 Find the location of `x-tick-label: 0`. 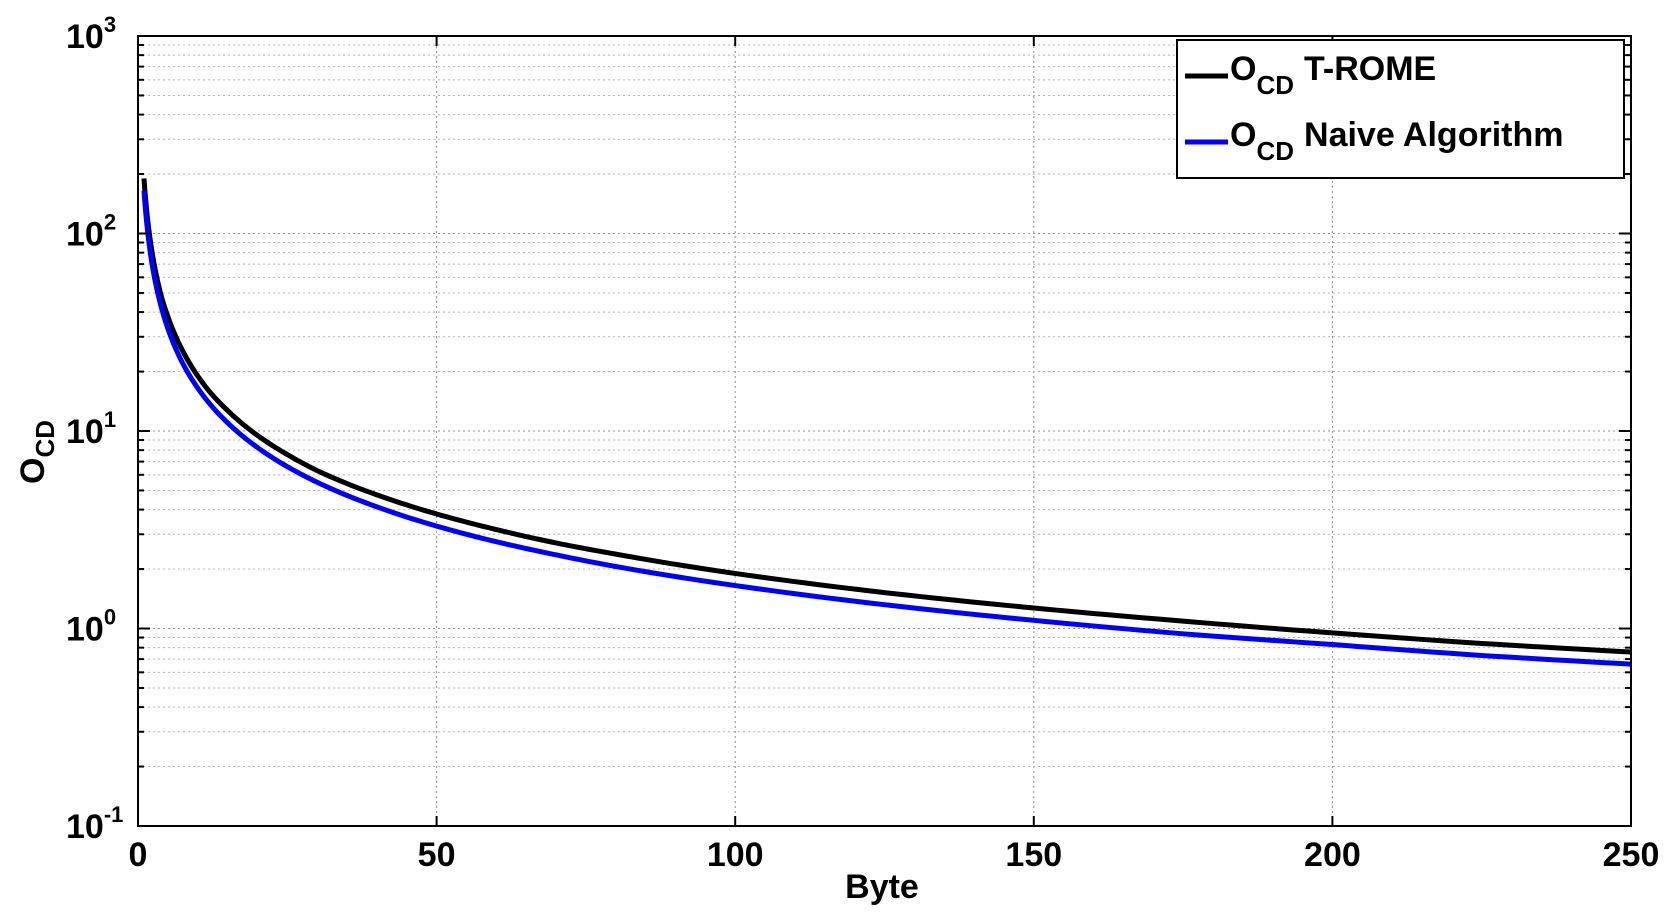

x-tick-label: 0 is located at coordinates (138, 855).